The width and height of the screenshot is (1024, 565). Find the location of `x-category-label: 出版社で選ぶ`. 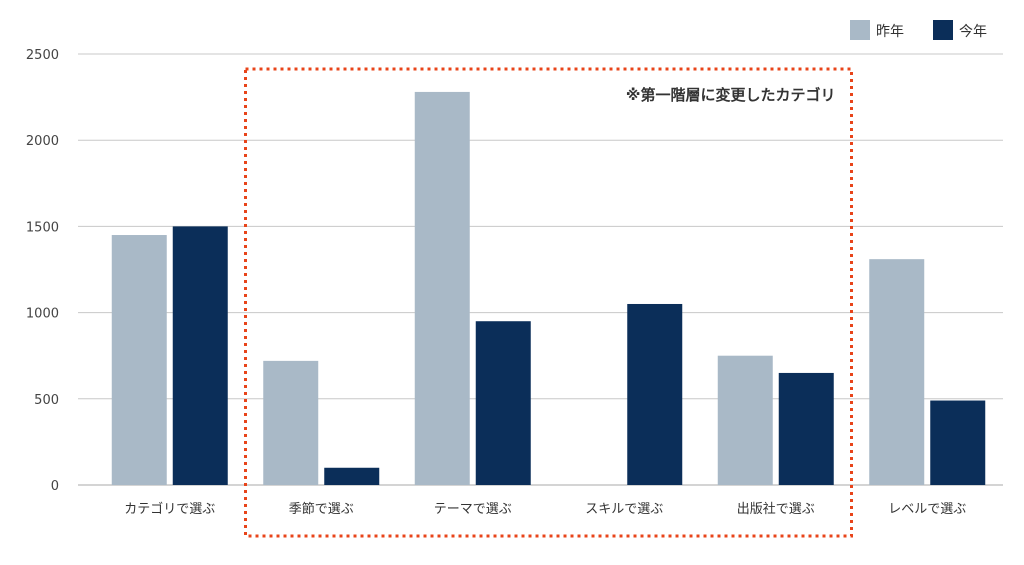

x-category-label: 出版社で選ぶ is located at coordinates (776, 509).